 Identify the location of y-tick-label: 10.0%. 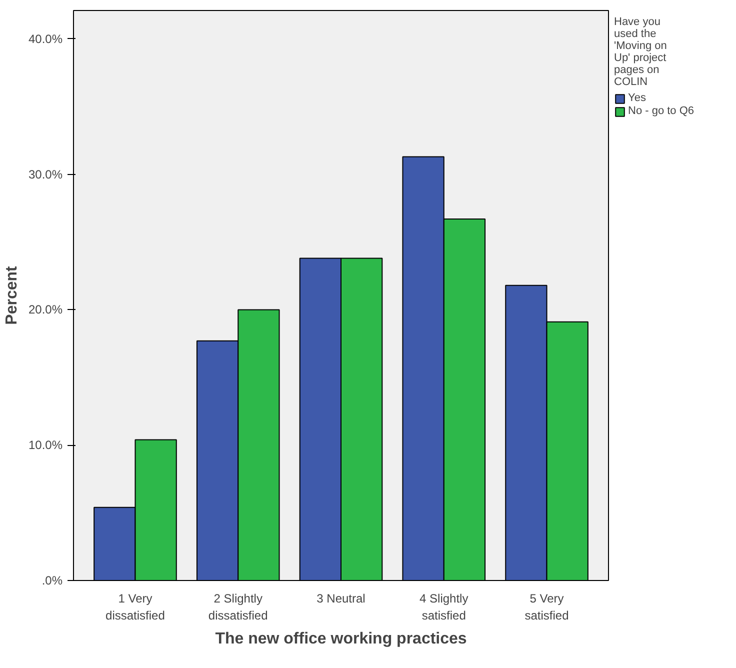
(45, 445).